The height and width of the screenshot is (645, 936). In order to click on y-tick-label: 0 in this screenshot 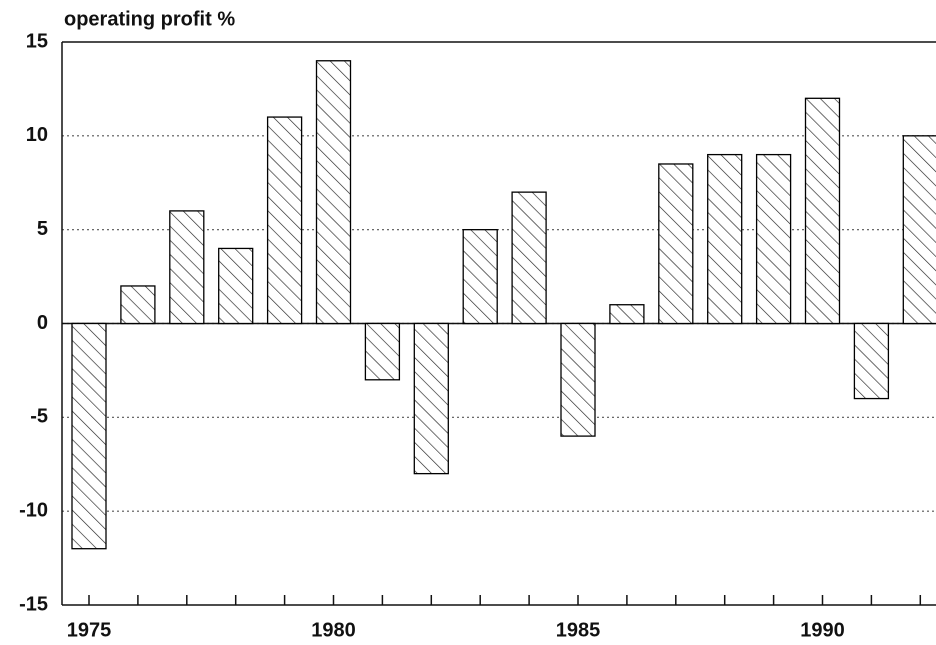, I will do `click(42, 323)`.